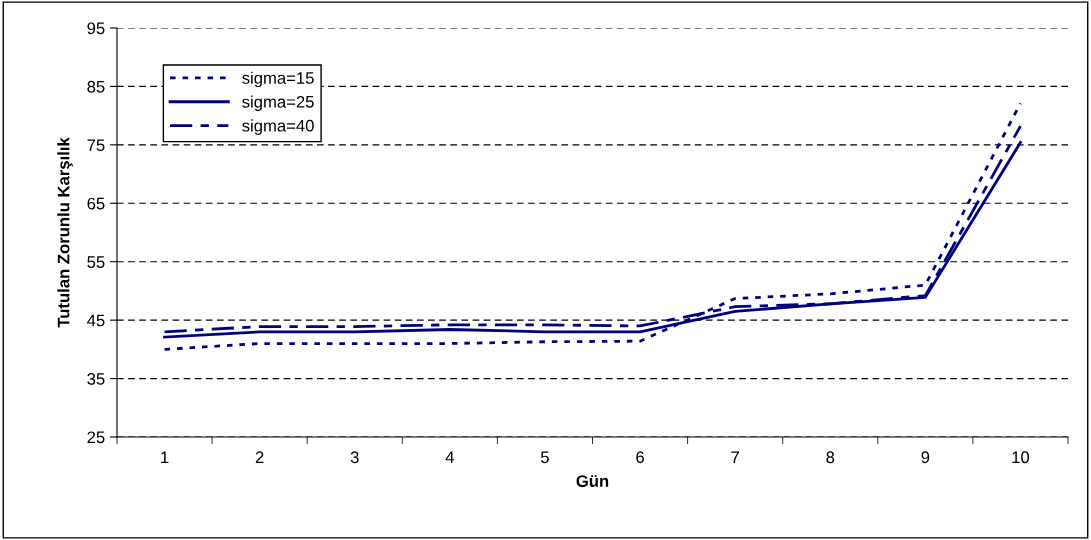 This screenshot has width=1091, height=540. I want to click on x-tick-label: 6, so click(640, 457).